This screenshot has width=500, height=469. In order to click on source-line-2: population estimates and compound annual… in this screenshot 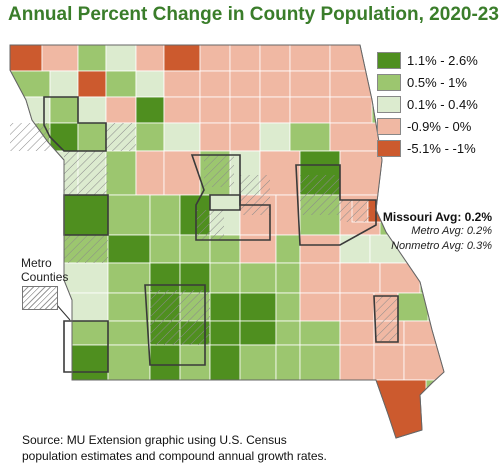, I will do `click(174, 456)`.